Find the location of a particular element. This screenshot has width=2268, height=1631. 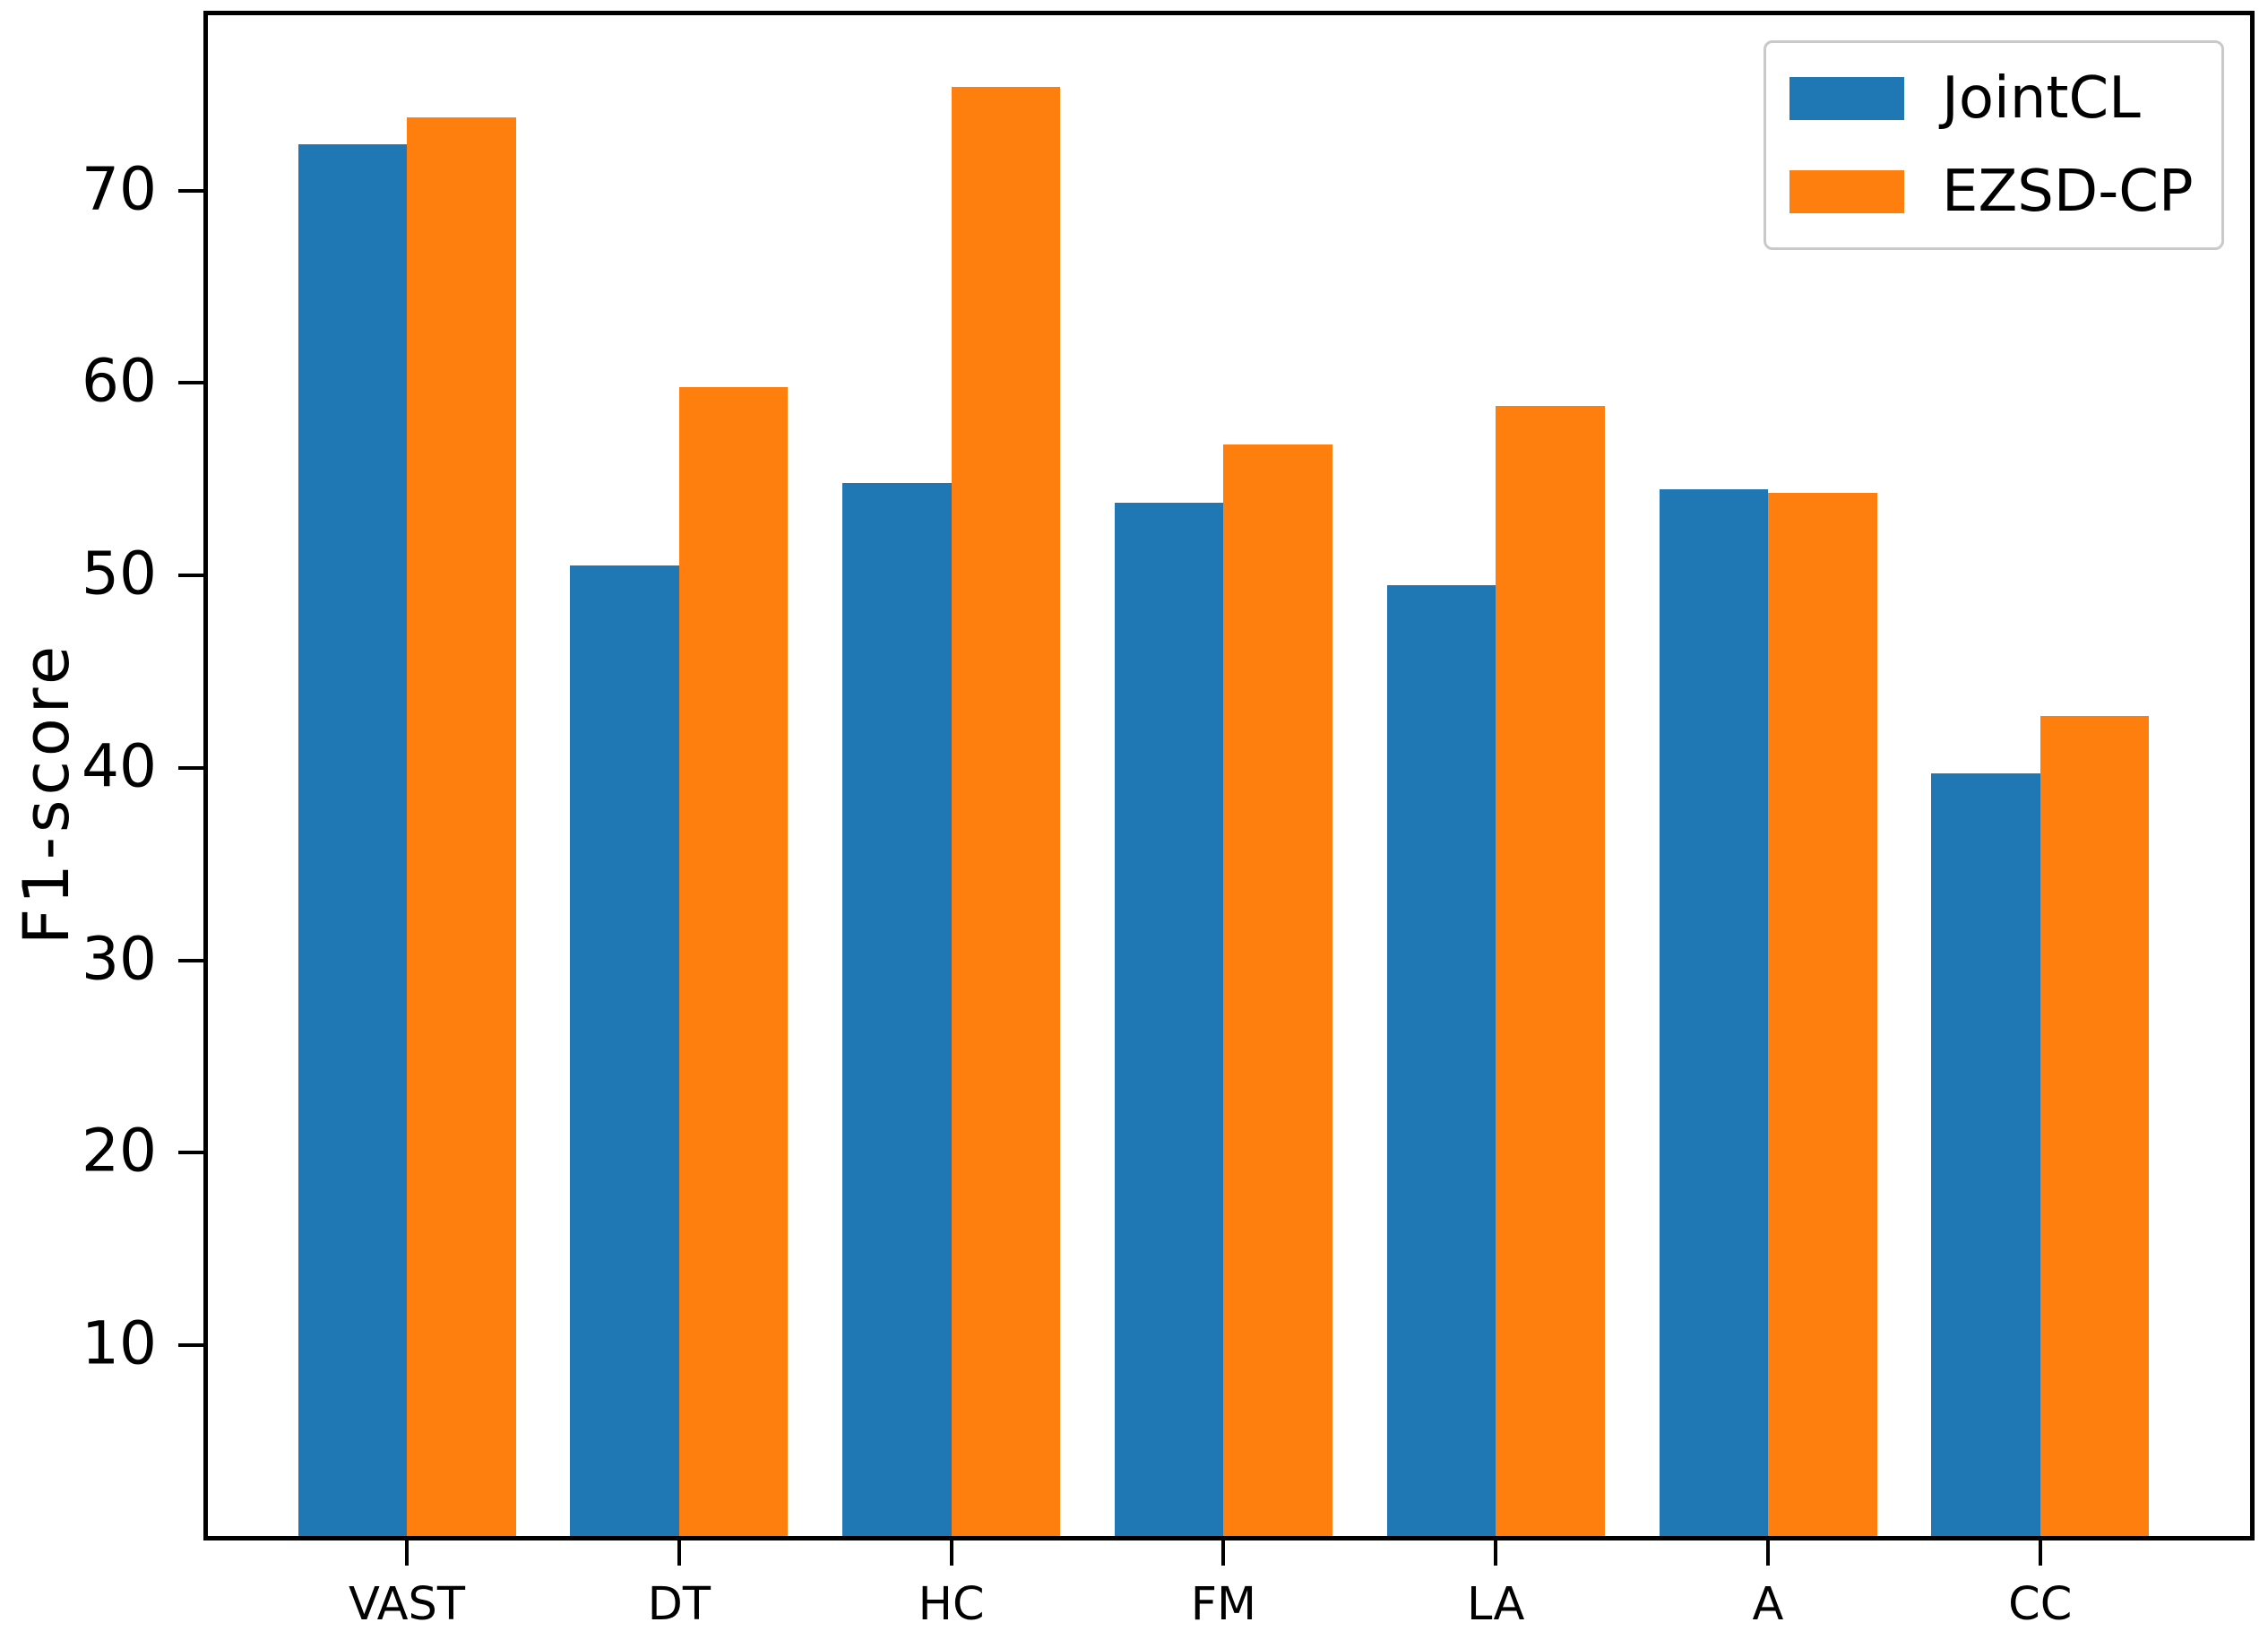

y-tick-label-10: 10 is located at coordinates (120, 1343).